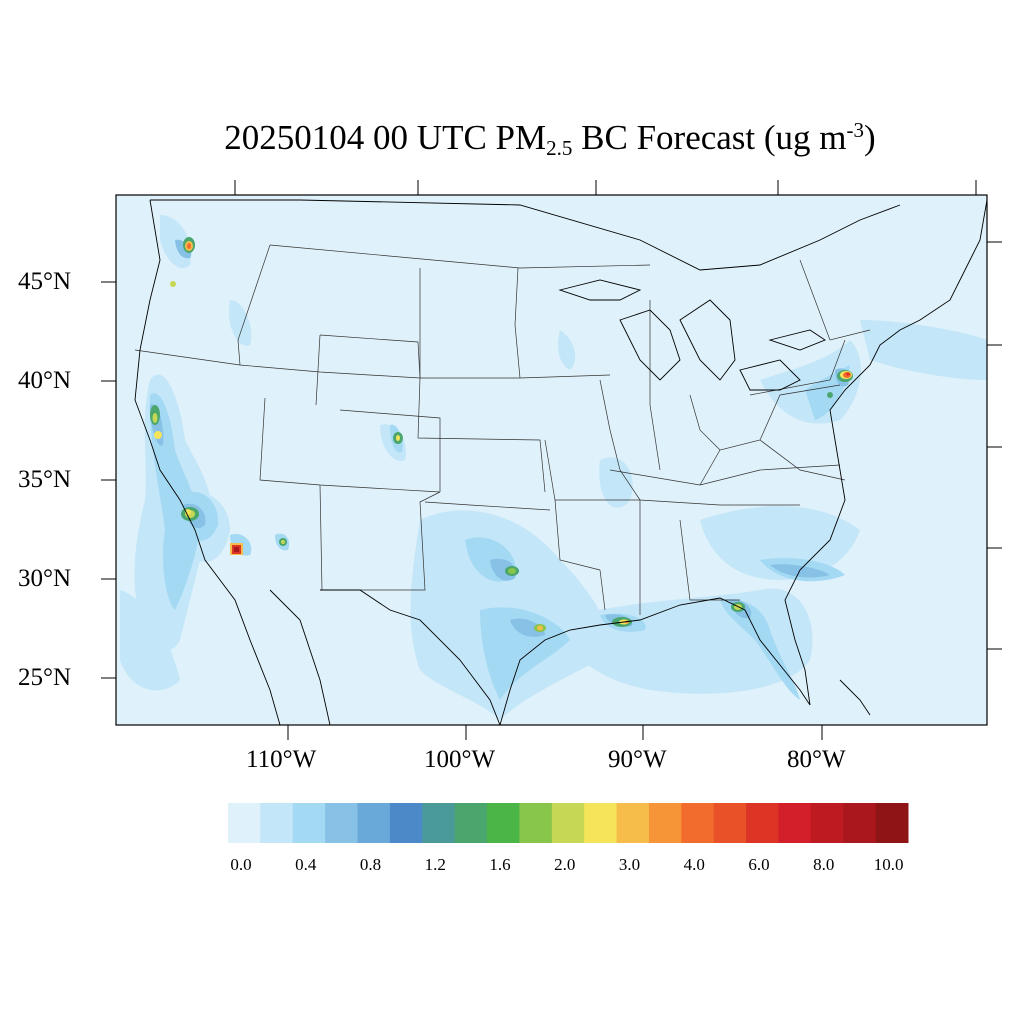 This screenshot has width=1024, height=1024. What do you see at coordinates (759, 864) in the screenshot?
I see `colorbar-tick-label: 6.0` at bounding box center [759, 864].